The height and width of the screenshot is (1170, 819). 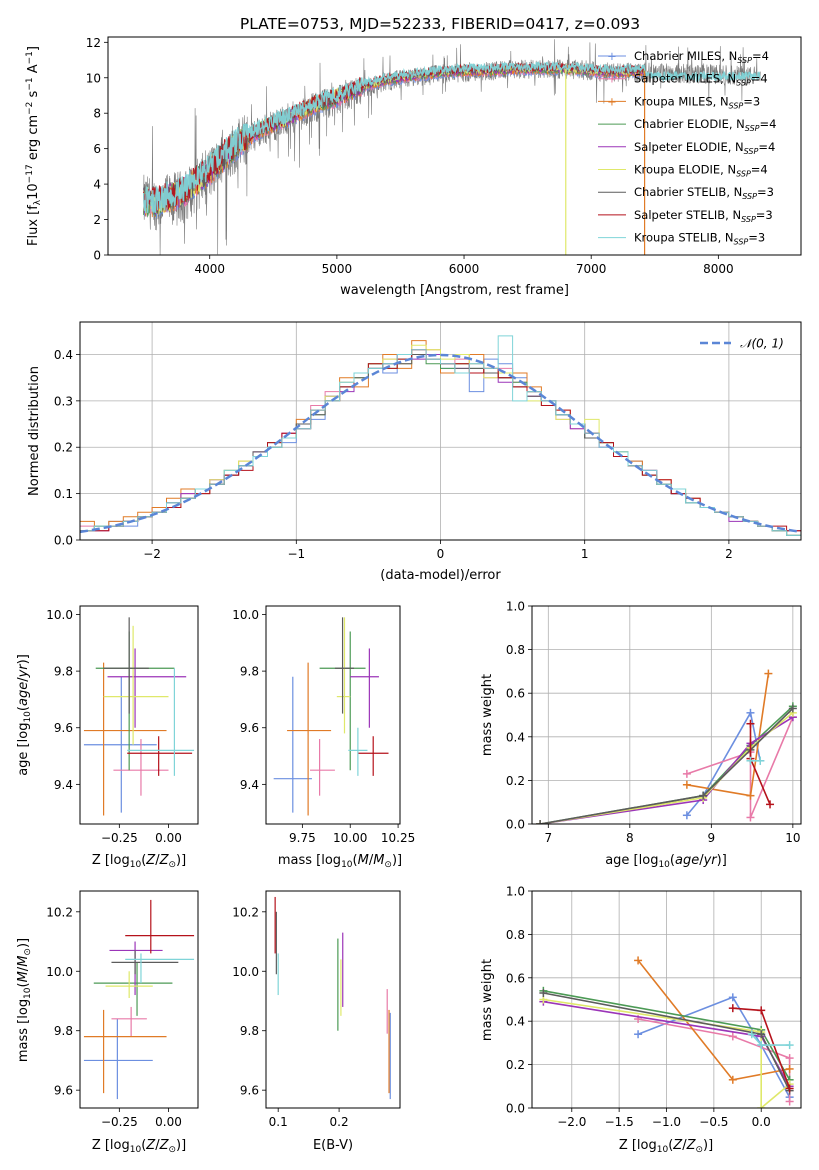 What do you see at coordinates (515, 892) in the screenshot?
I see `y-tick-label: 1.0` at bounding box center [515, 892].